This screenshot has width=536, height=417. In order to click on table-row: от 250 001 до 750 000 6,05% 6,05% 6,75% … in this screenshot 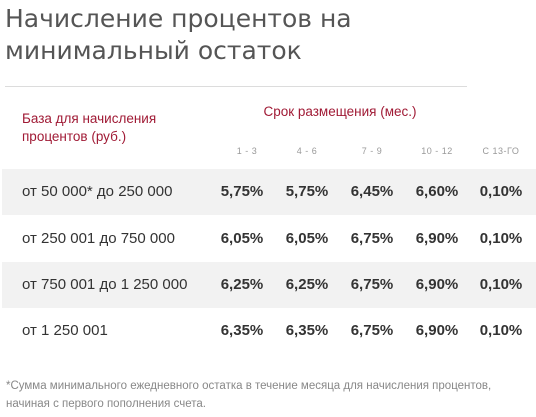, I will do `click(269, 239)`.